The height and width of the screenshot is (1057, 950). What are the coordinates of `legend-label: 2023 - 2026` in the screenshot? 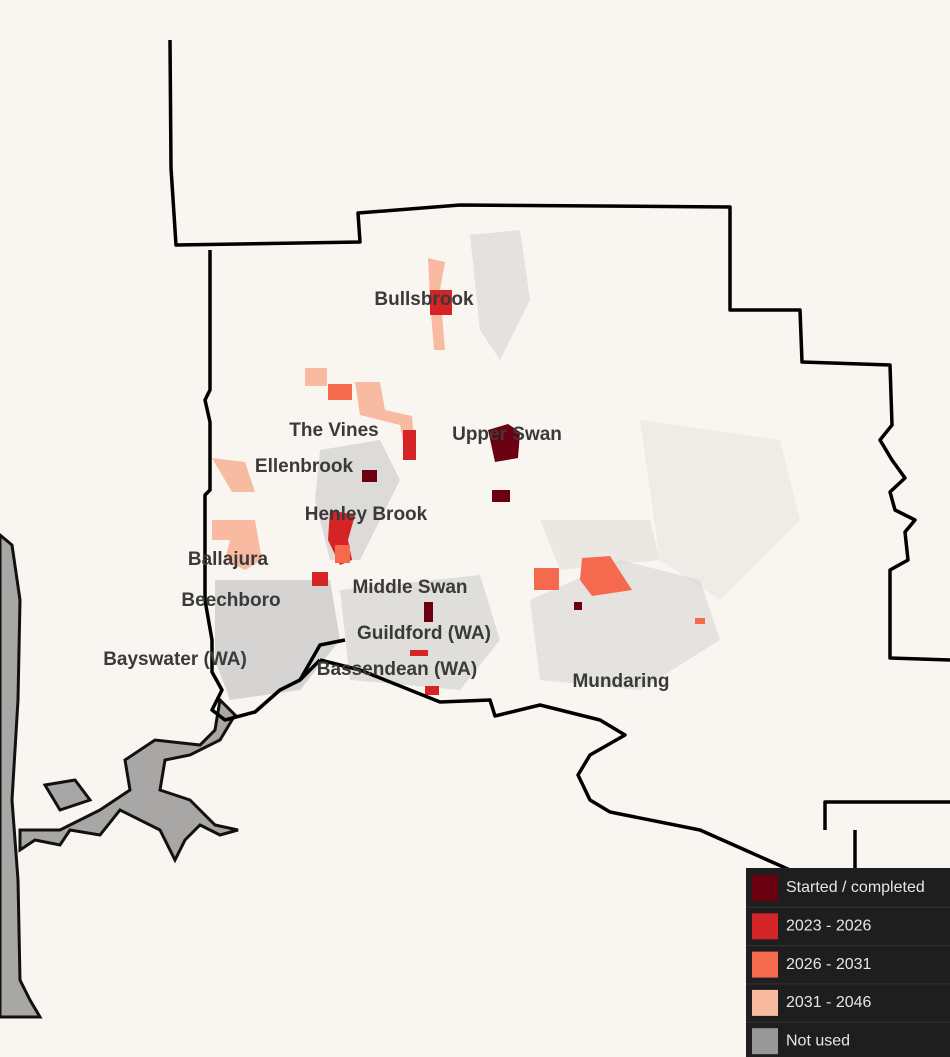 It's located at (829, 926).